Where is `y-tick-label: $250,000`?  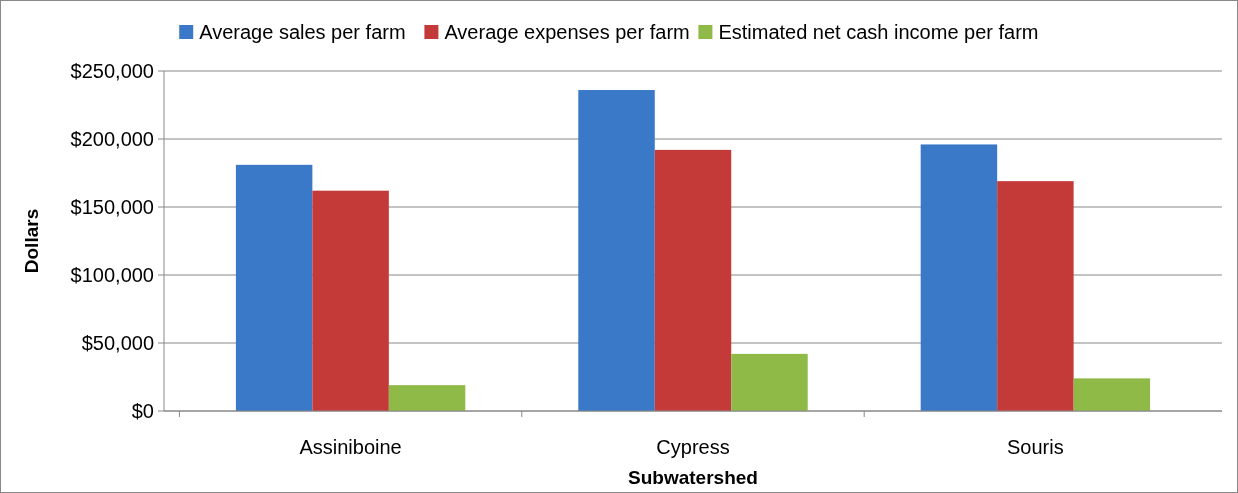
y-tick-label: $250,000 is located at coordinates (112, 71).